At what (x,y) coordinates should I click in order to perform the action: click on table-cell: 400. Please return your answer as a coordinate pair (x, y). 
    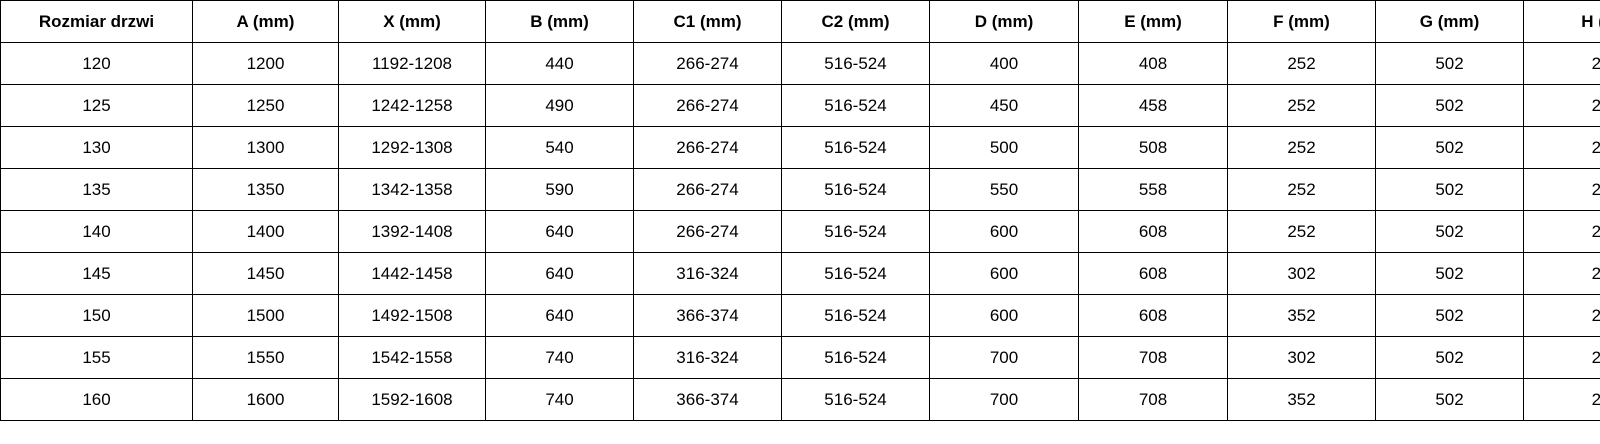
    Looking at the image, I should click on (1004, 63).